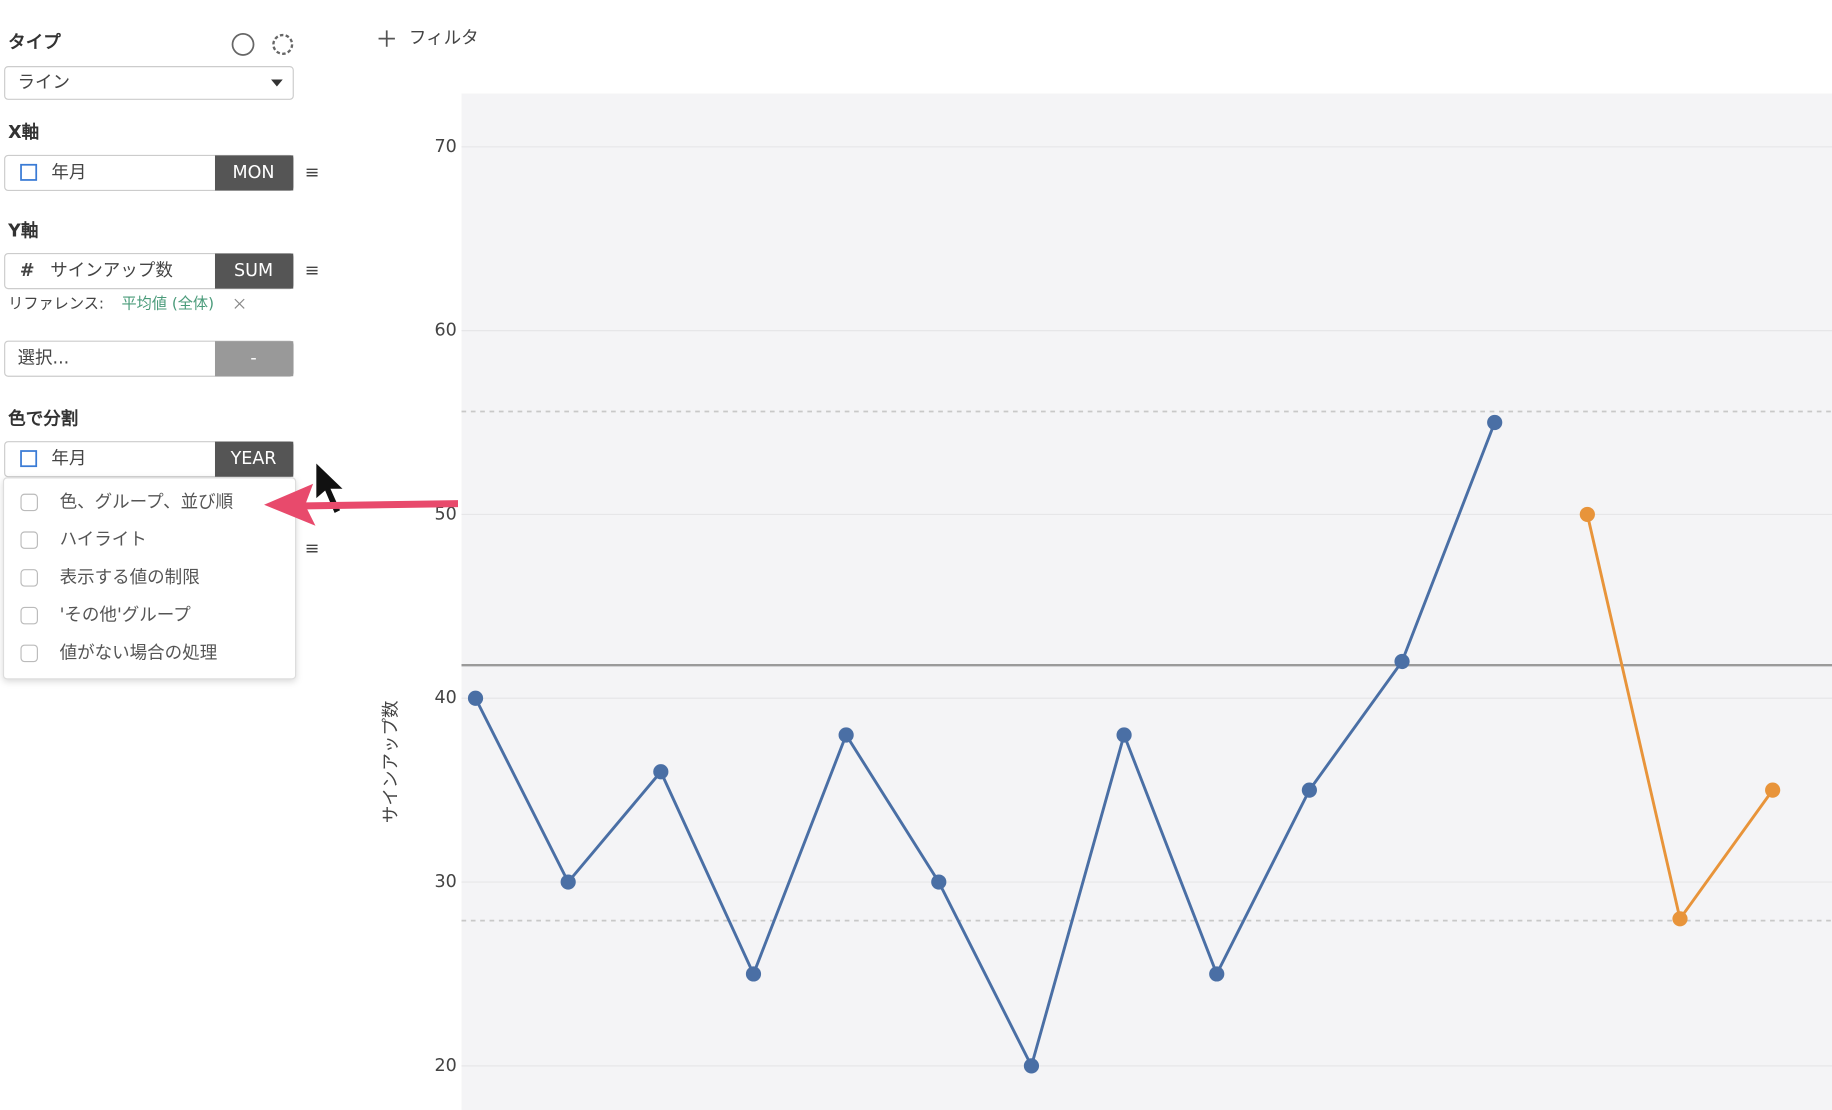 This screenshot has height=1110, width=1832. I want to click on y-tick-label: 50, so click(446, 514).